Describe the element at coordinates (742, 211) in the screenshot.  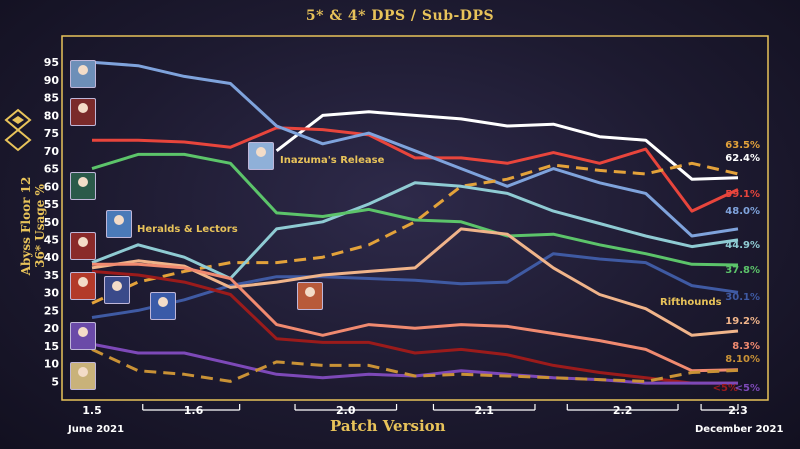
I see `series-end-label: 48.0%` at that location.